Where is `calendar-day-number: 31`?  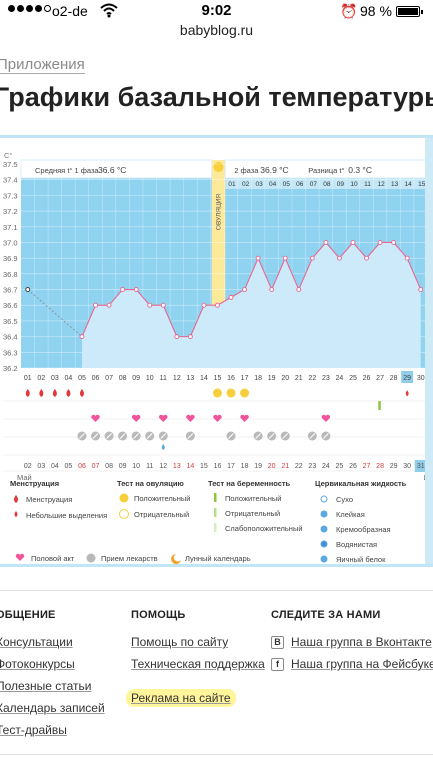
calendar-day-number: 31 is located at coordinates (421, 466).